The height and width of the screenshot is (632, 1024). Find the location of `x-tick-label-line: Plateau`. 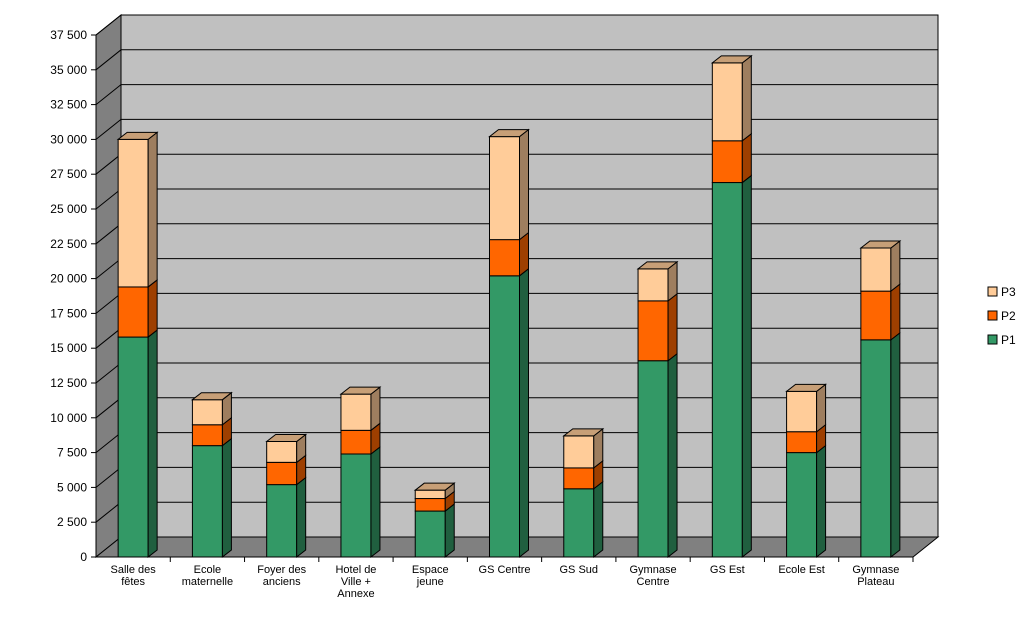

x-tick-label-line: Plateau is located at coordinates (875, 582).